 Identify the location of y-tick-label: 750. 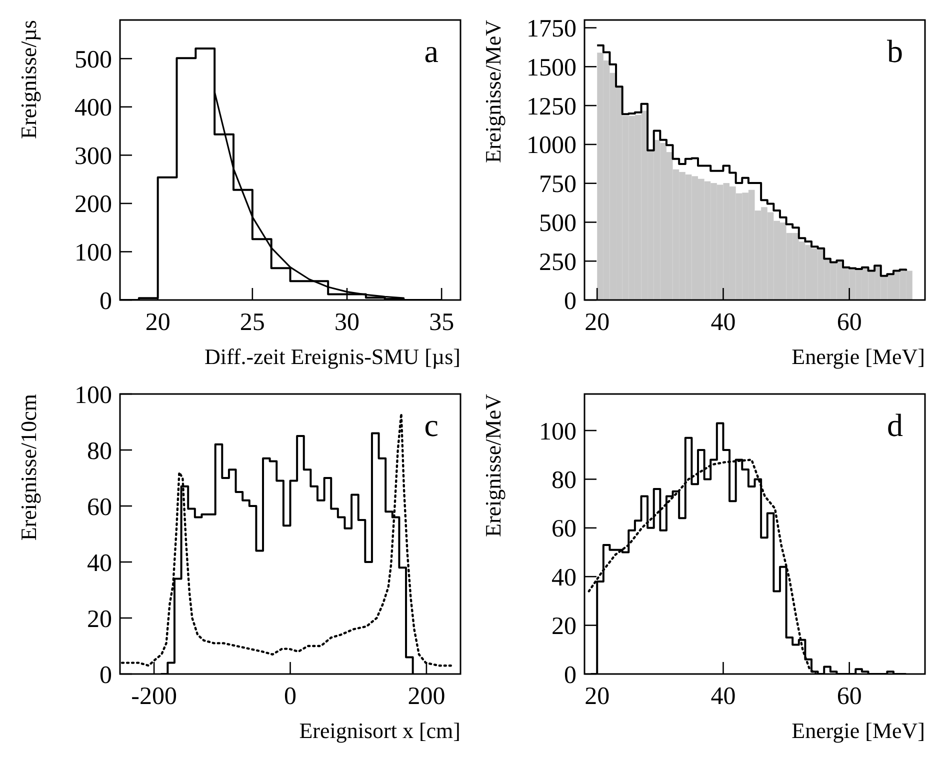
(557, 184).